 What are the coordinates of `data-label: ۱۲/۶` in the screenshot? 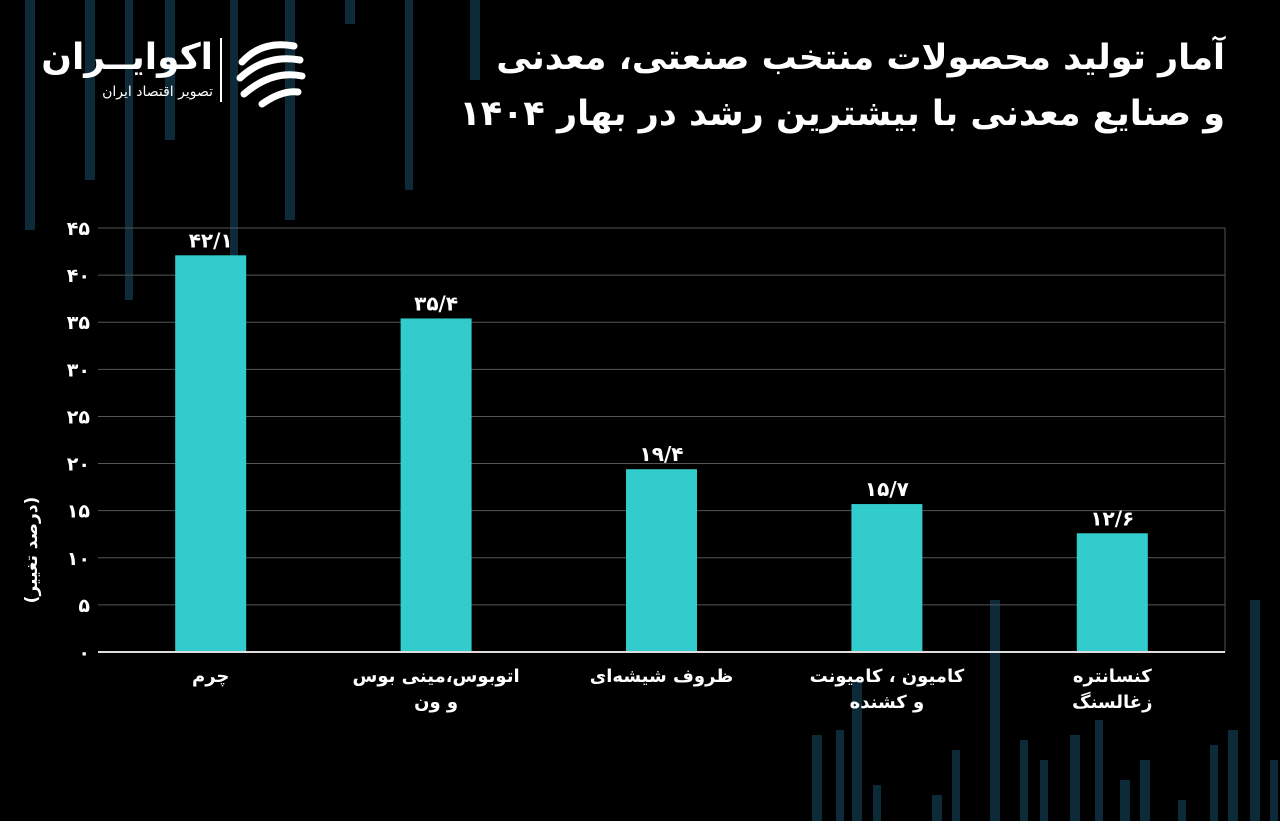 It's located at (1112, 518).